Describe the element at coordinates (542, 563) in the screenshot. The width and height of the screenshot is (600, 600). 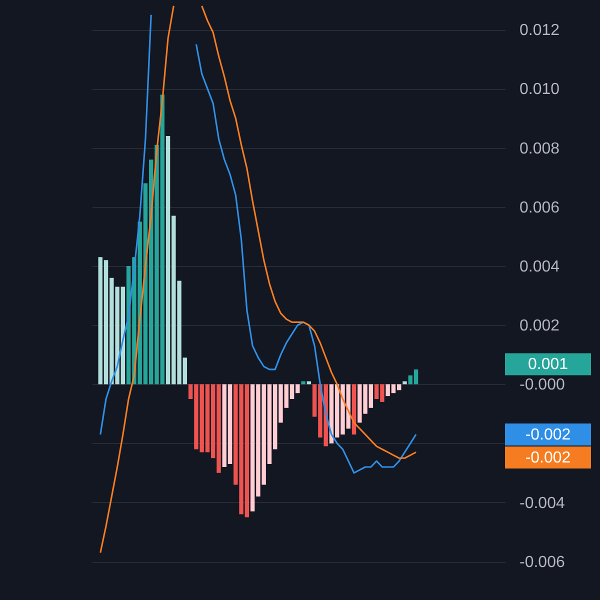
I see `y-tick-label: -0.006` at that location.